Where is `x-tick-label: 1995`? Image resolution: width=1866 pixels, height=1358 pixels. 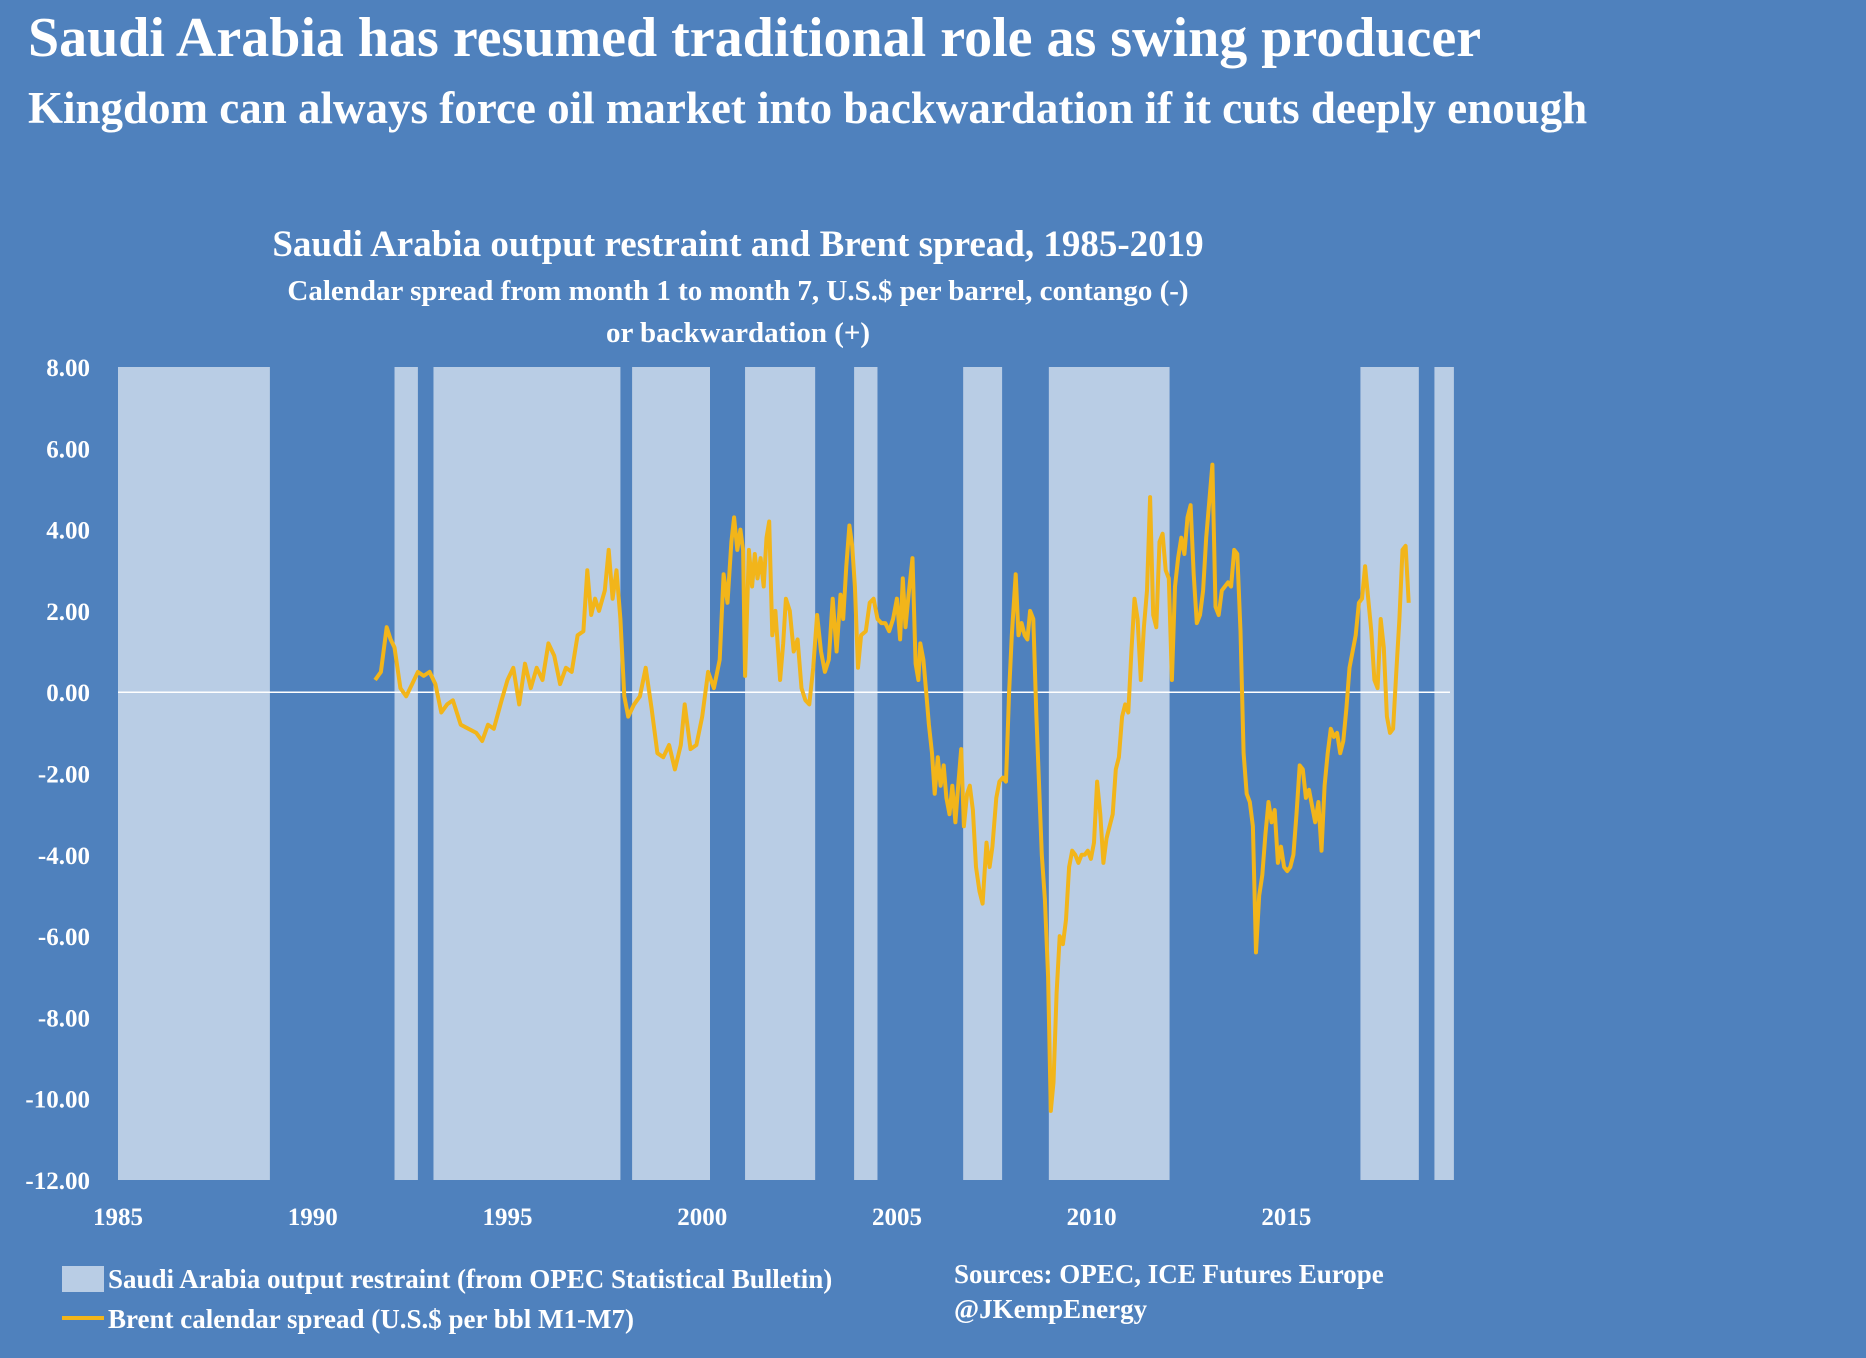 x-tick-label: 1995 is located at coordinates (507, 1217).